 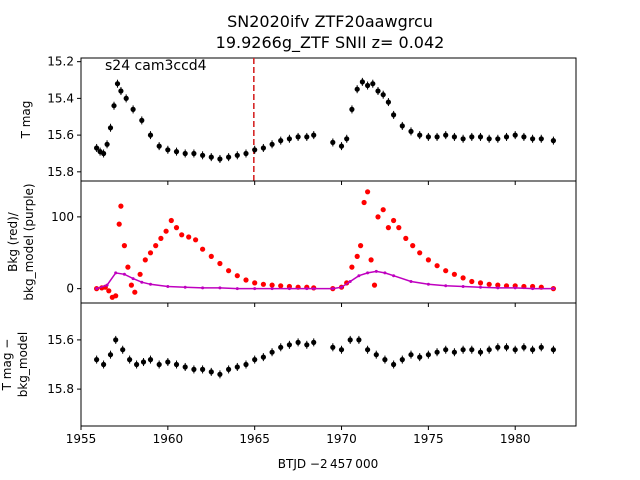 What do you see at coordinates (330, 43) in the screenshot?
I see `chart-title-line2: 19.9266g_ZTF SNII z= 0.042` at bounding box center [330, 43].